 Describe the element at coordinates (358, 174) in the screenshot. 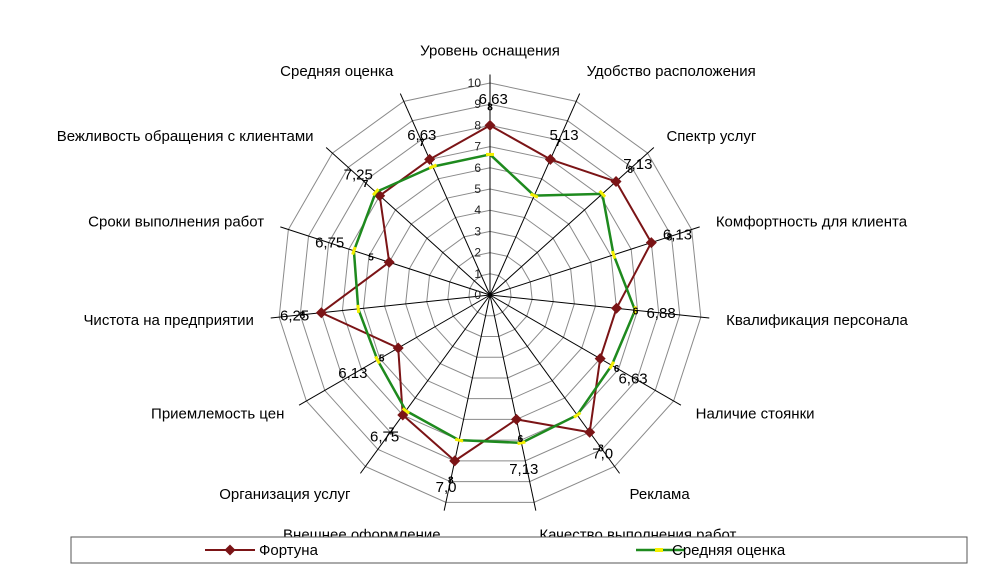

I see `data-label-series-2: 7,25` at that location.